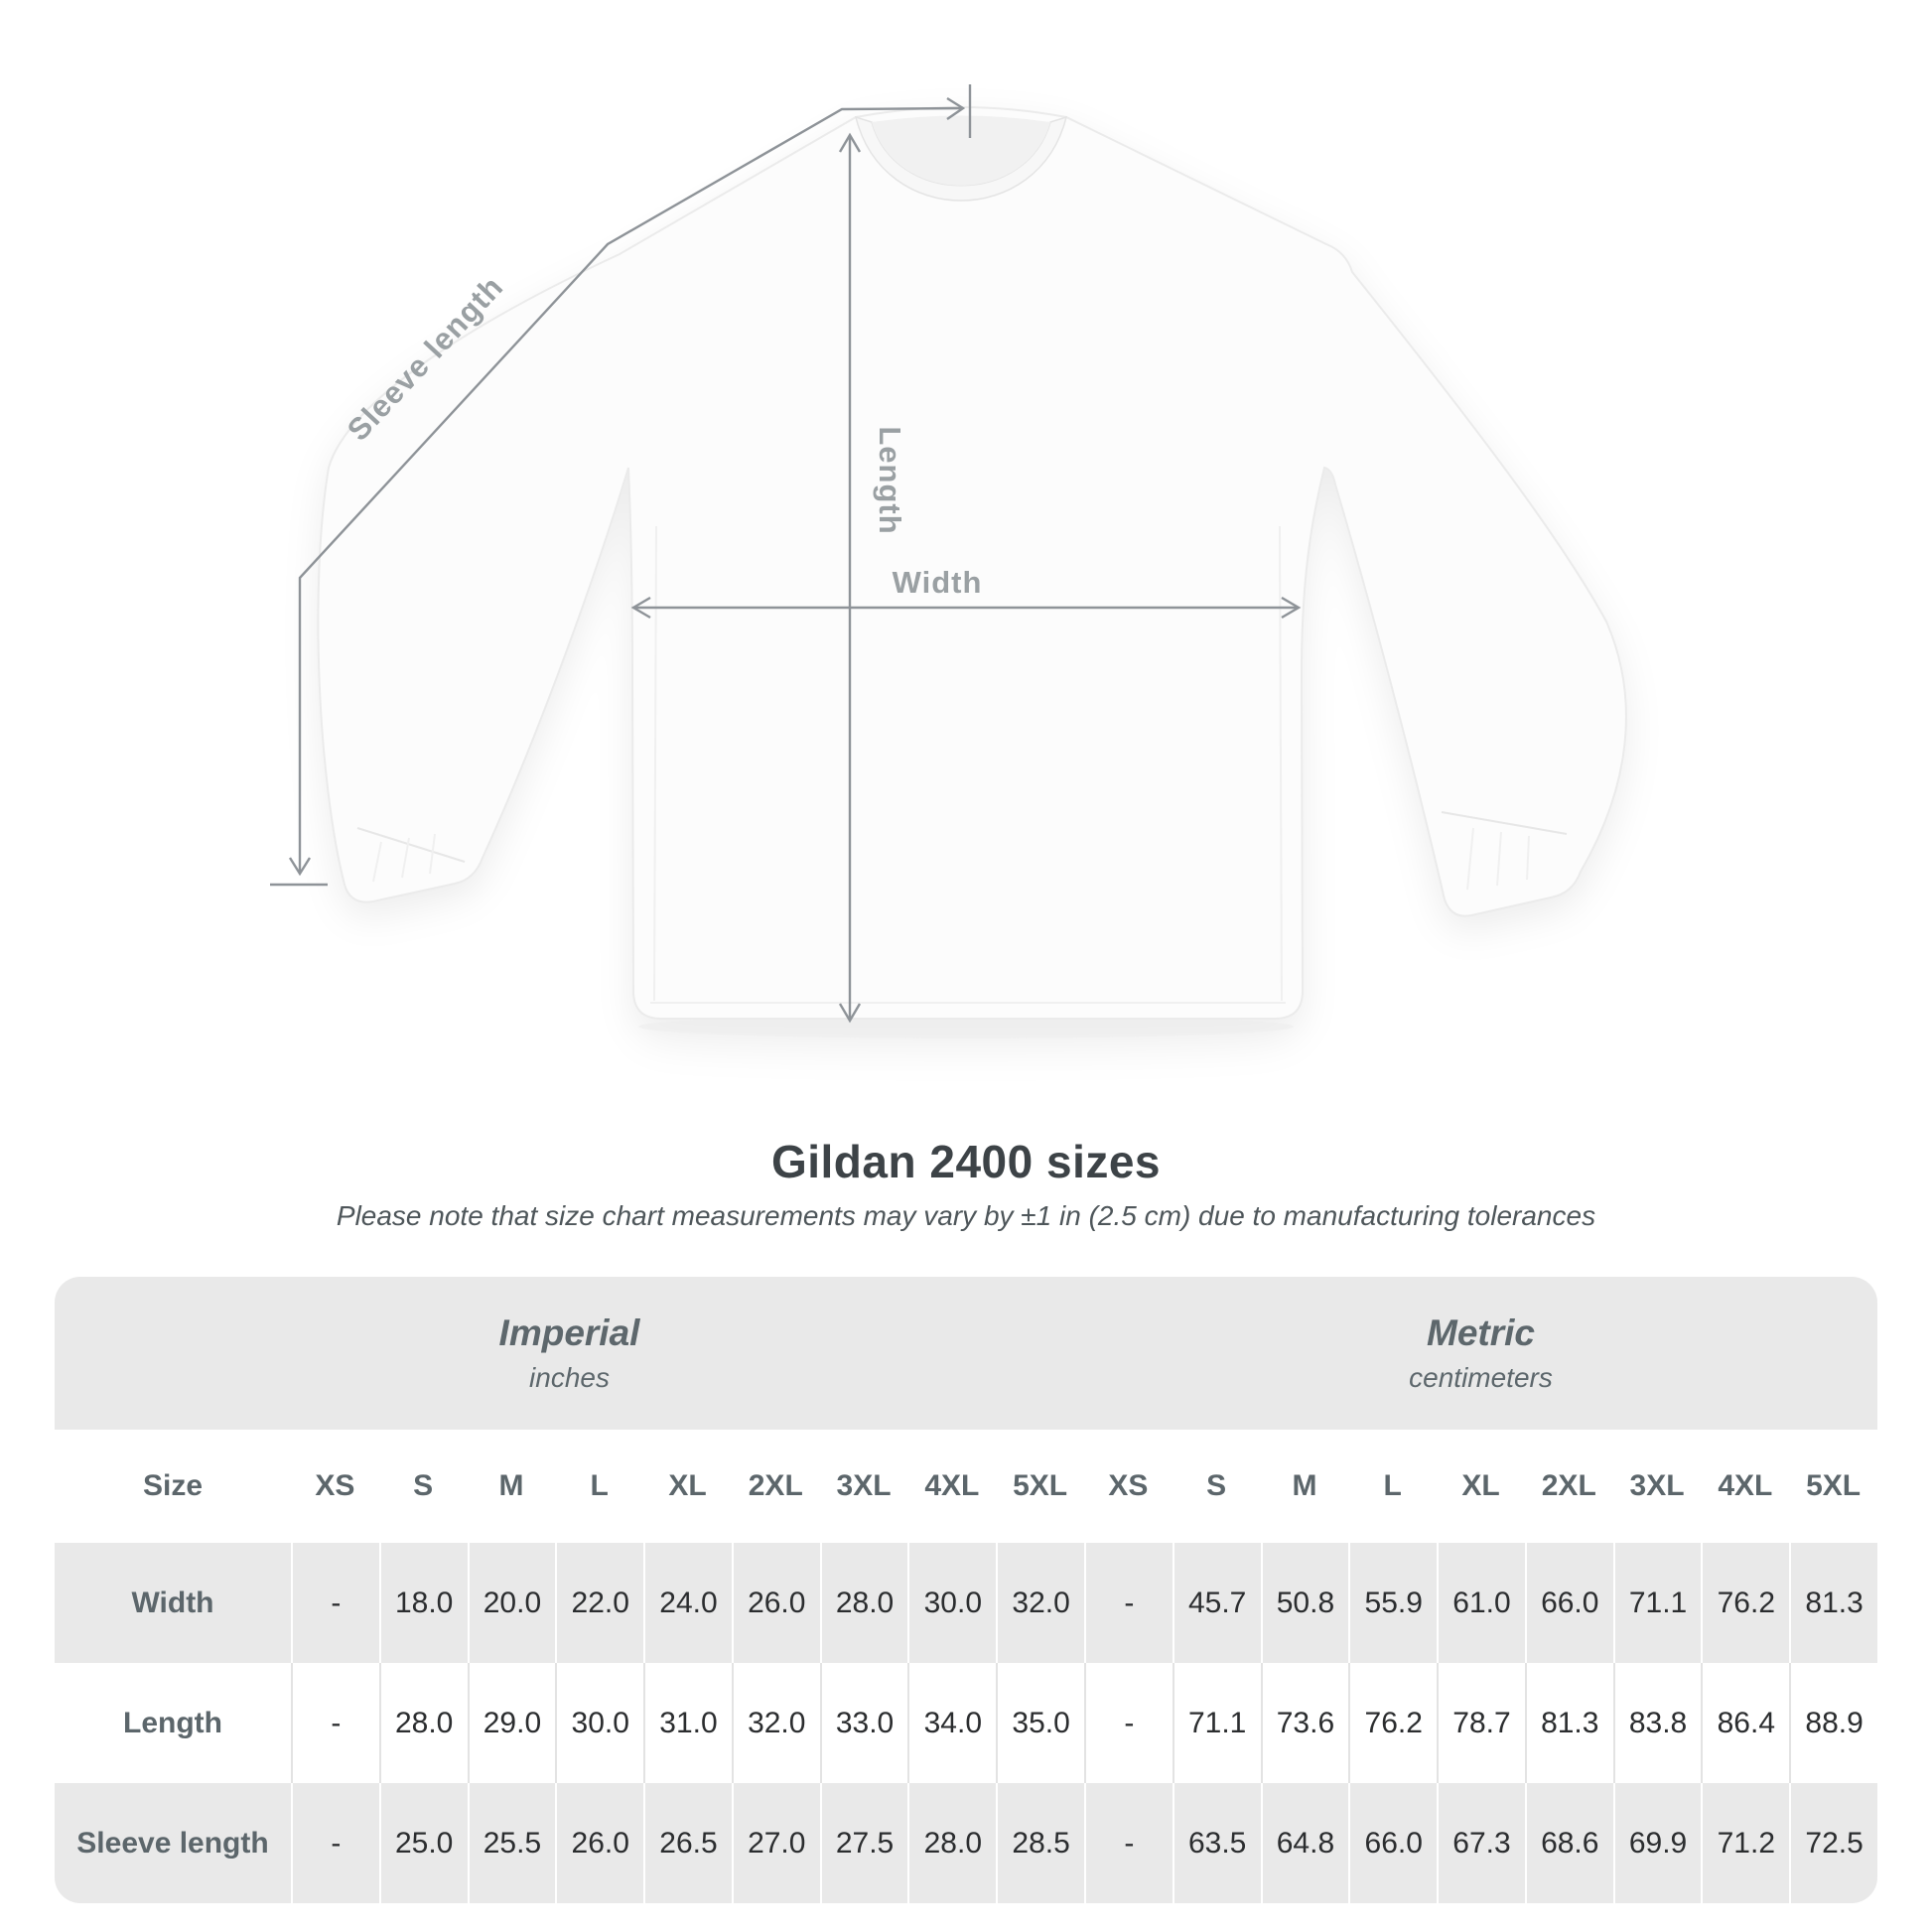 The height and width of the screenshot is (1932, 1932). Describe the element at coordinates (890, 480) in the screenshot. I see `length-label: Length` at that location.